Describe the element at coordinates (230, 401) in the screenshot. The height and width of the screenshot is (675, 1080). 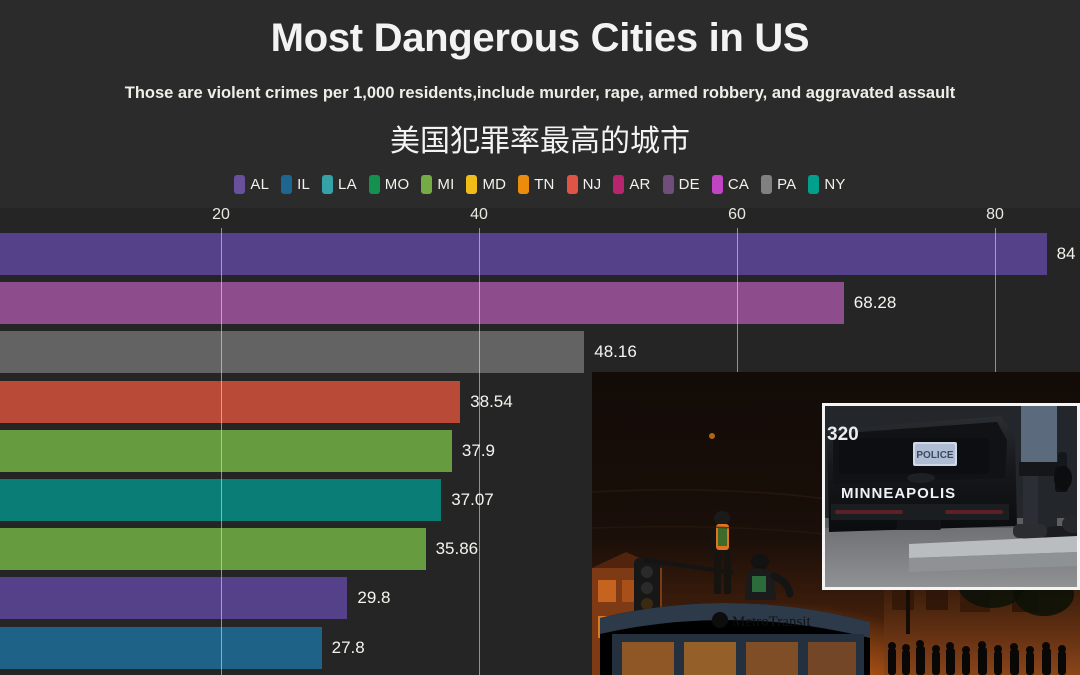
I see `bar-nj` at that location.